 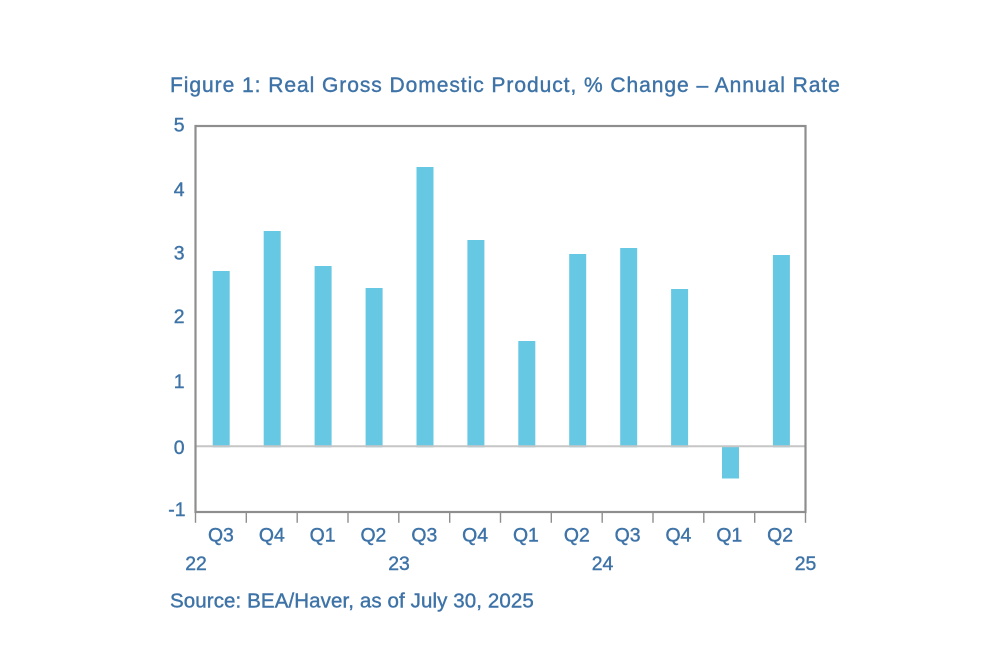 I want to click on svg-text: 2, so click(x=179, y=317).